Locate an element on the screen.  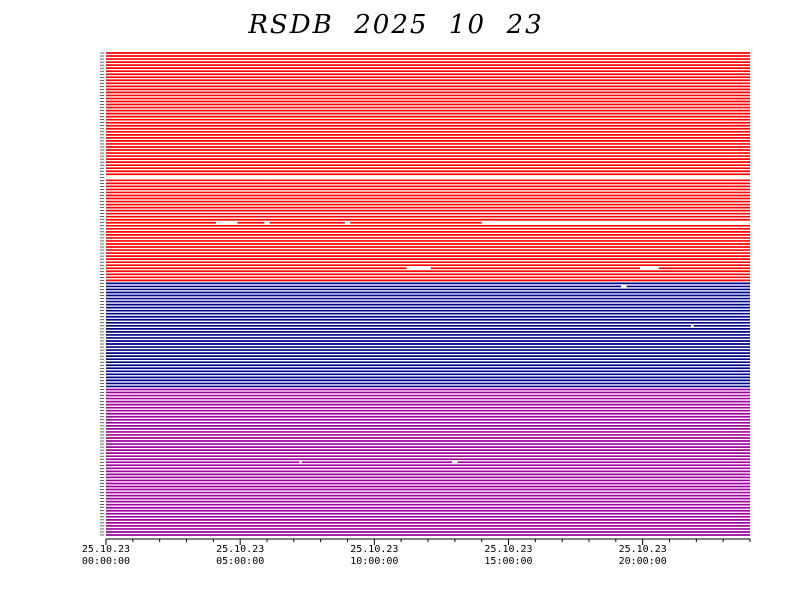
x-tick-label-time: 10:00:00 is located at coordinates (374, 561).